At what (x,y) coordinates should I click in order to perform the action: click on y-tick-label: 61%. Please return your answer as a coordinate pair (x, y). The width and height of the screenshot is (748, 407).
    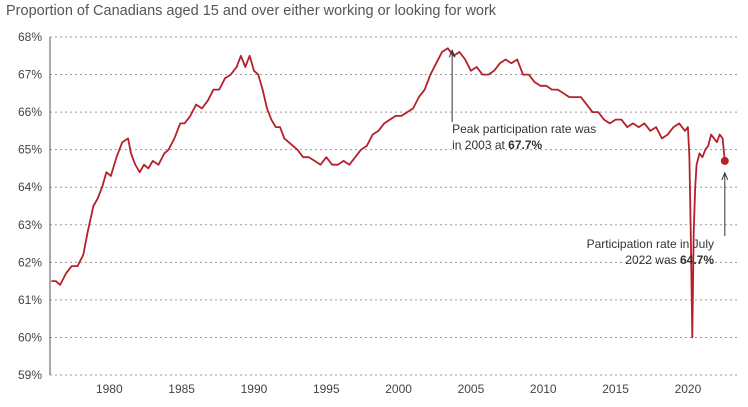
    Looking at the image, I should click on (30, 300).